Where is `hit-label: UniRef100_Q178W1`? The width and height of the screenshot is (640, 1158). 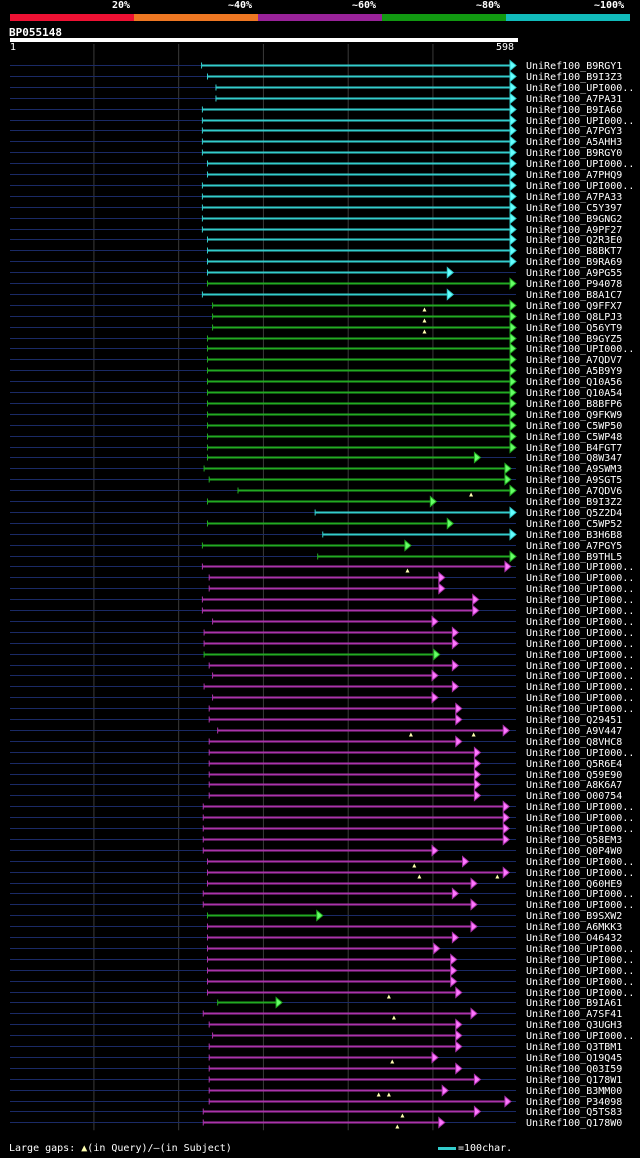 hit-label: UniRef100_Q178W1 is located at coordinates (574, 1080).